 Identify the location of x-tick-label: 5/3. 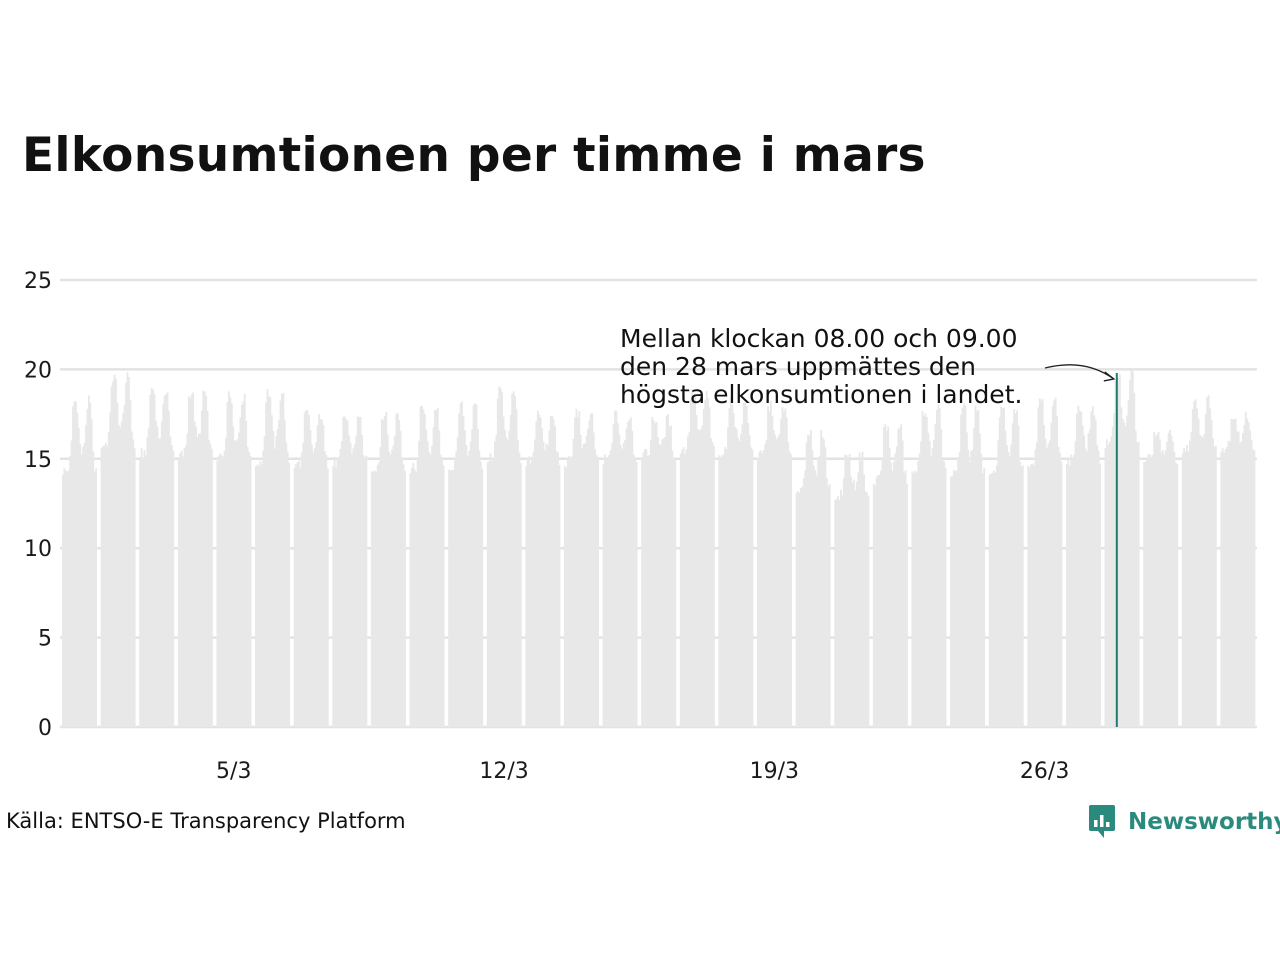
(233, 771).